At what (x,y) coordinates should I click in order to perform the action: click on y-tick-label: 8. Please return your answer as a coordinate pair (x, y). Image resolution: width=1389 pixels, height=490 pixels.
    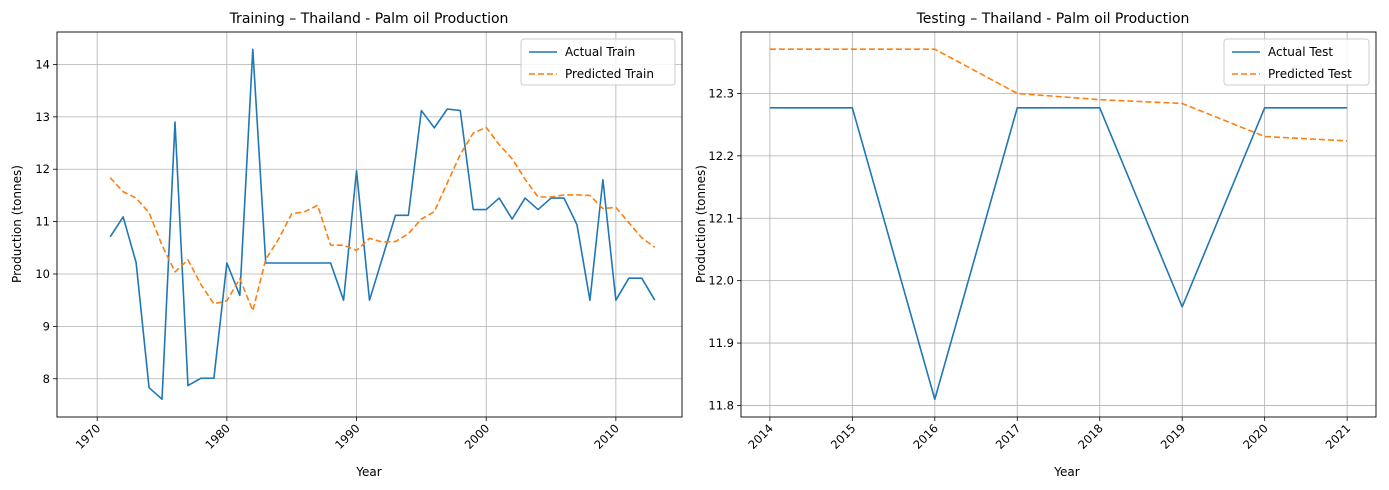
    Looking at the image, I should click on (46, 379).